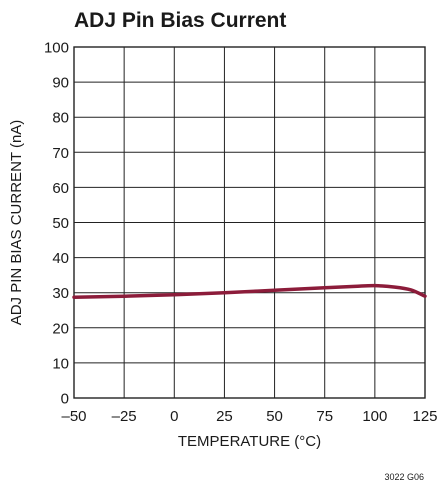  I want to click on y-tick-label: 70, so click(60, 153).